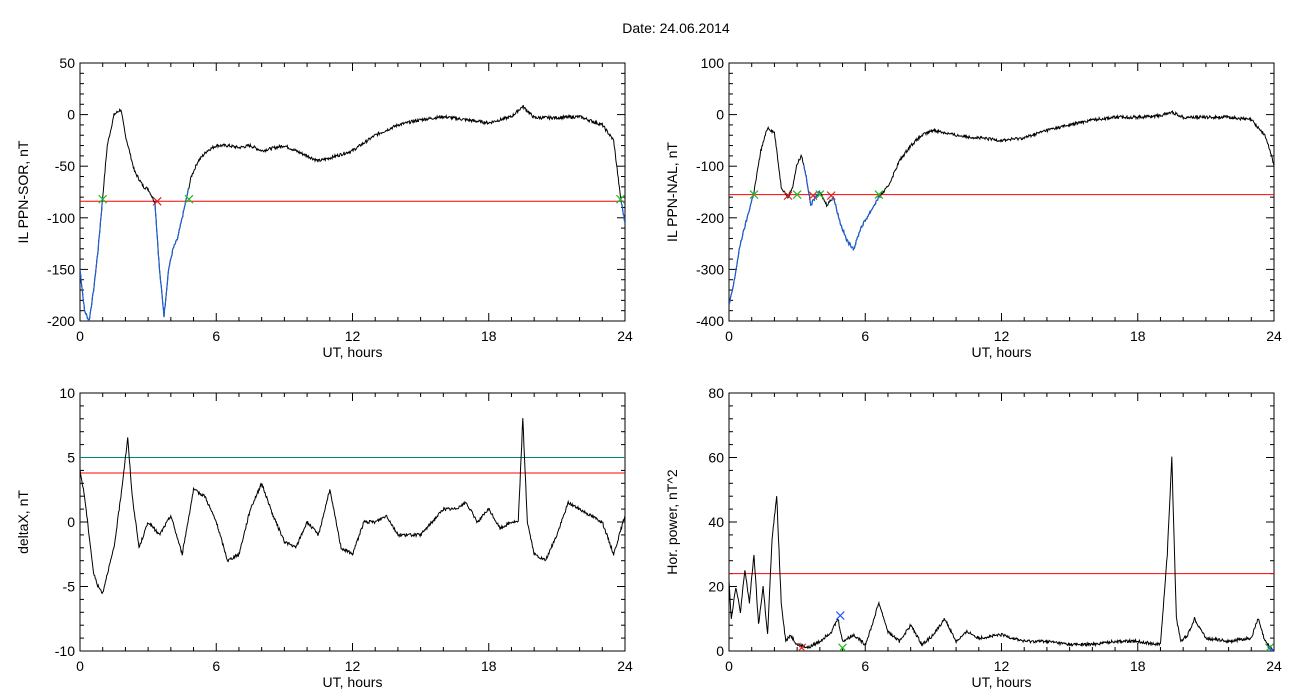  I want to click on y-tick-label: 20, so click(716, 587).